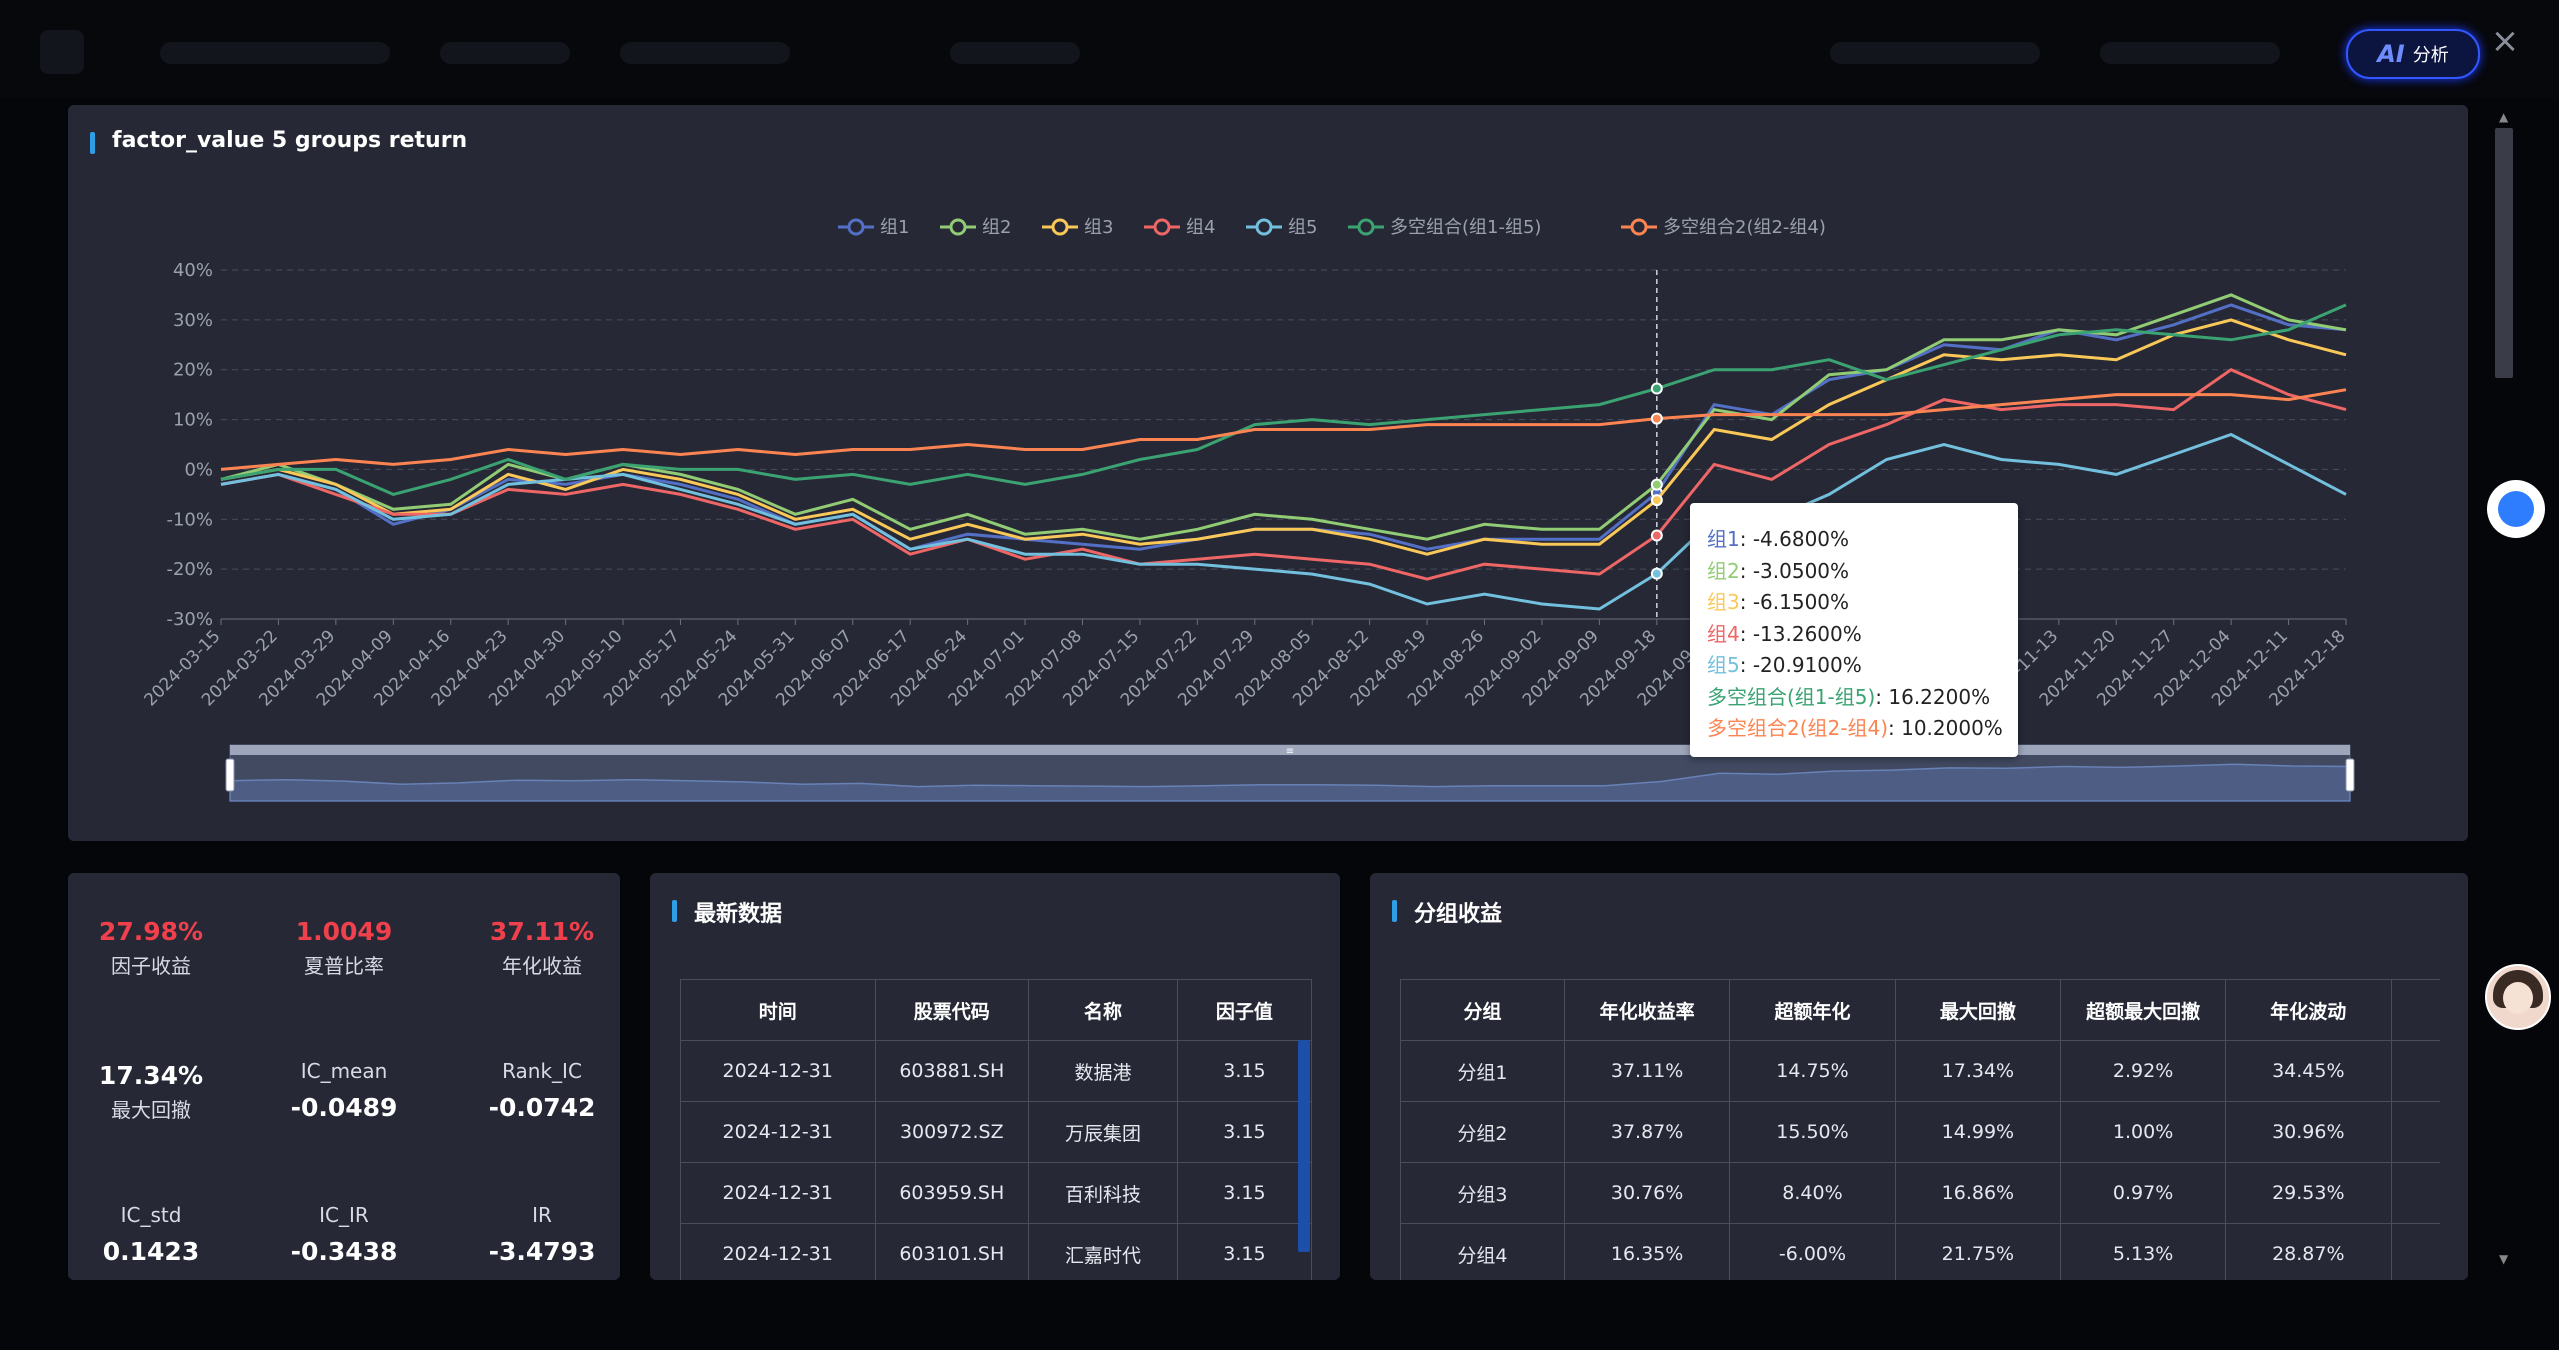 The width and height of the screenshot is (2559, 1350). I want to click on table-cell: 百利科技, so click(1103, 1193).